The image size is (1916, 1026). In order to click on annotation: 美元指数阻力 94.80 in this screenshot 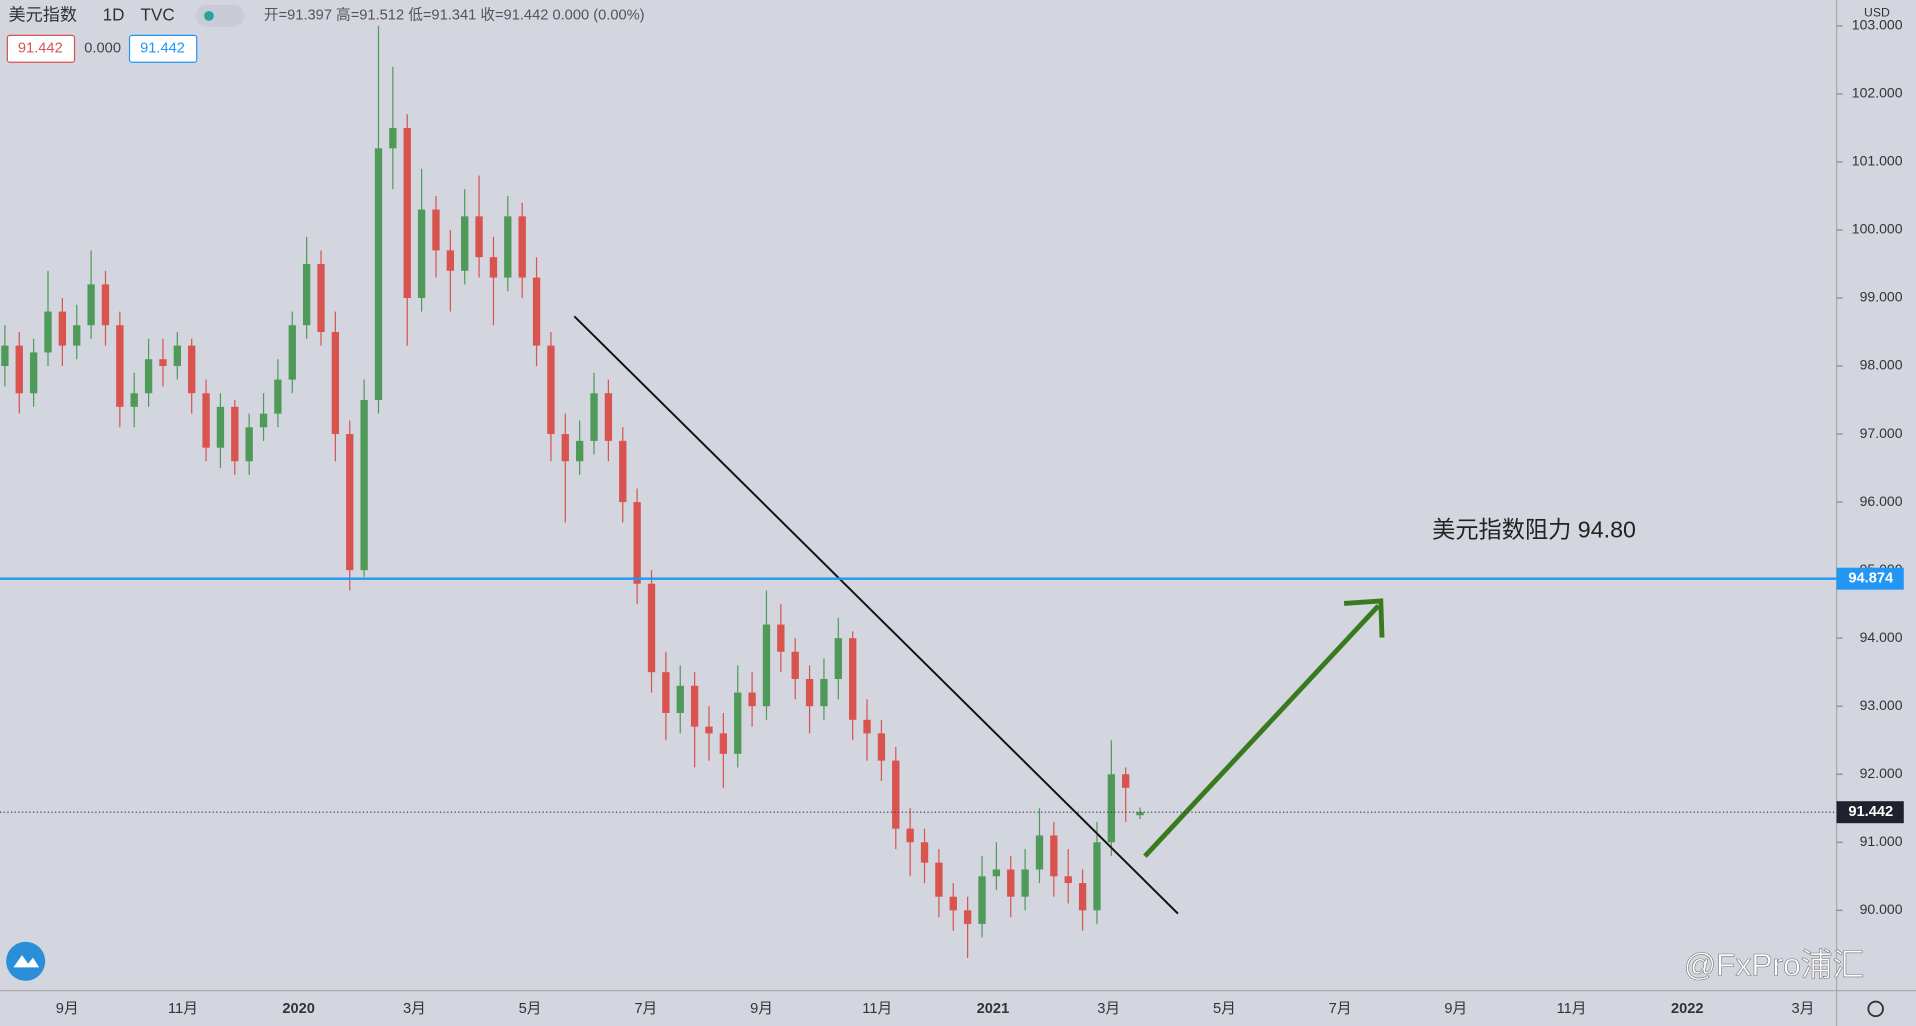, I will do `click(1534, 529)`.